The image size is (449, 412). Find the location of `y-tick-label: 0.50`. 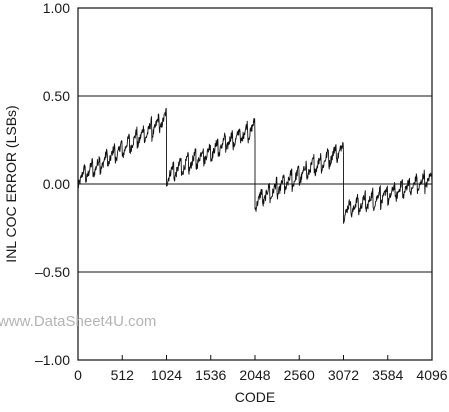

y-tick-label: 0.50 is located at coordinates (56, 96).